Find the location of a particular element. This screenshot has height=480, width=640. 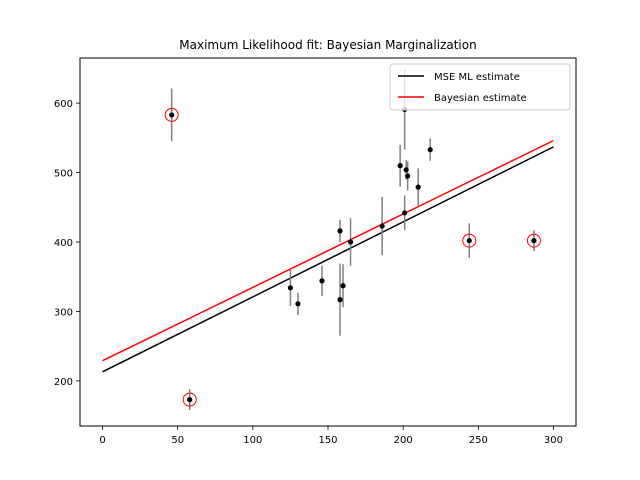

x-tick-label: 250 is located at coordinates (478, 440).